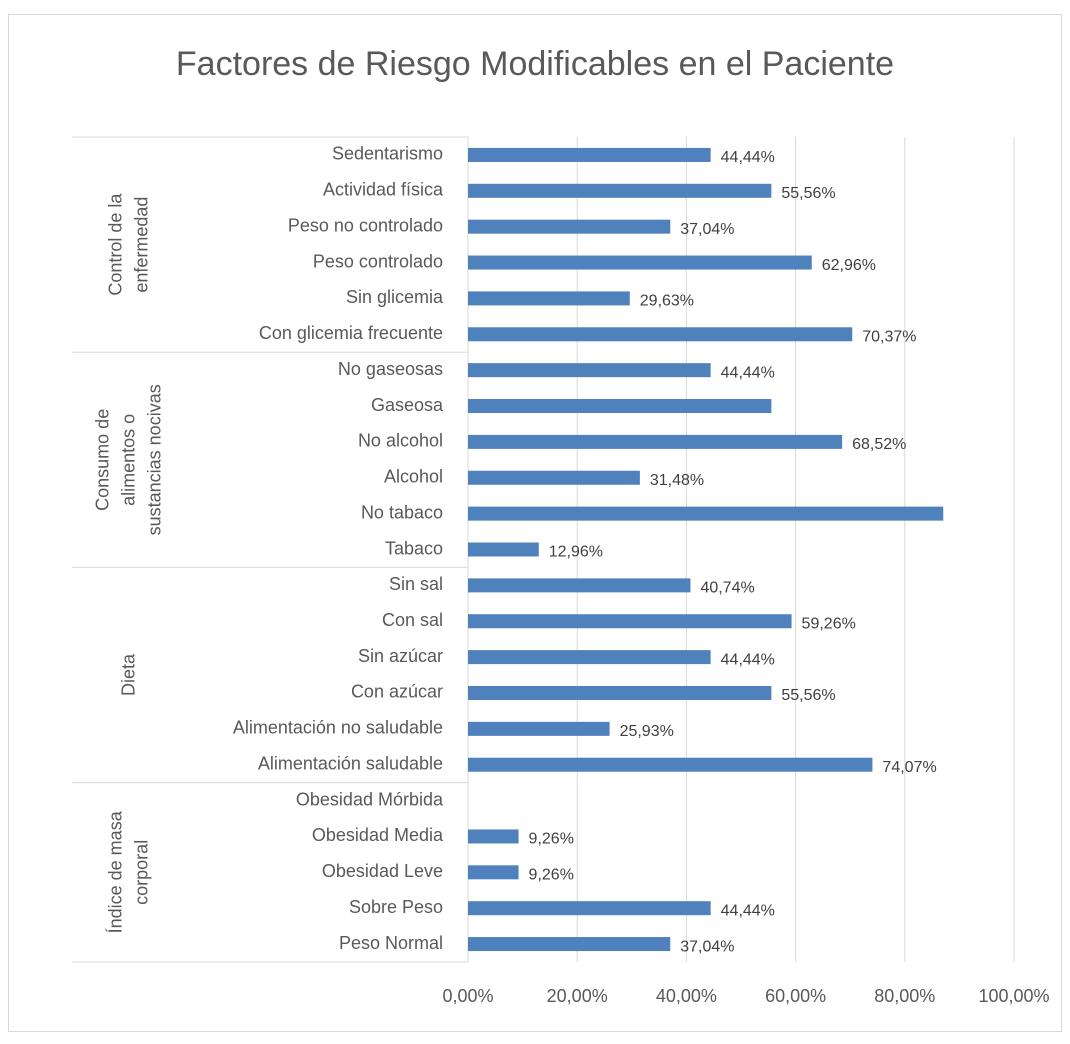  Describe the element at coordinates (350, 763) in the screenshot. I see `category-label: Alimentación saludable` at that location.